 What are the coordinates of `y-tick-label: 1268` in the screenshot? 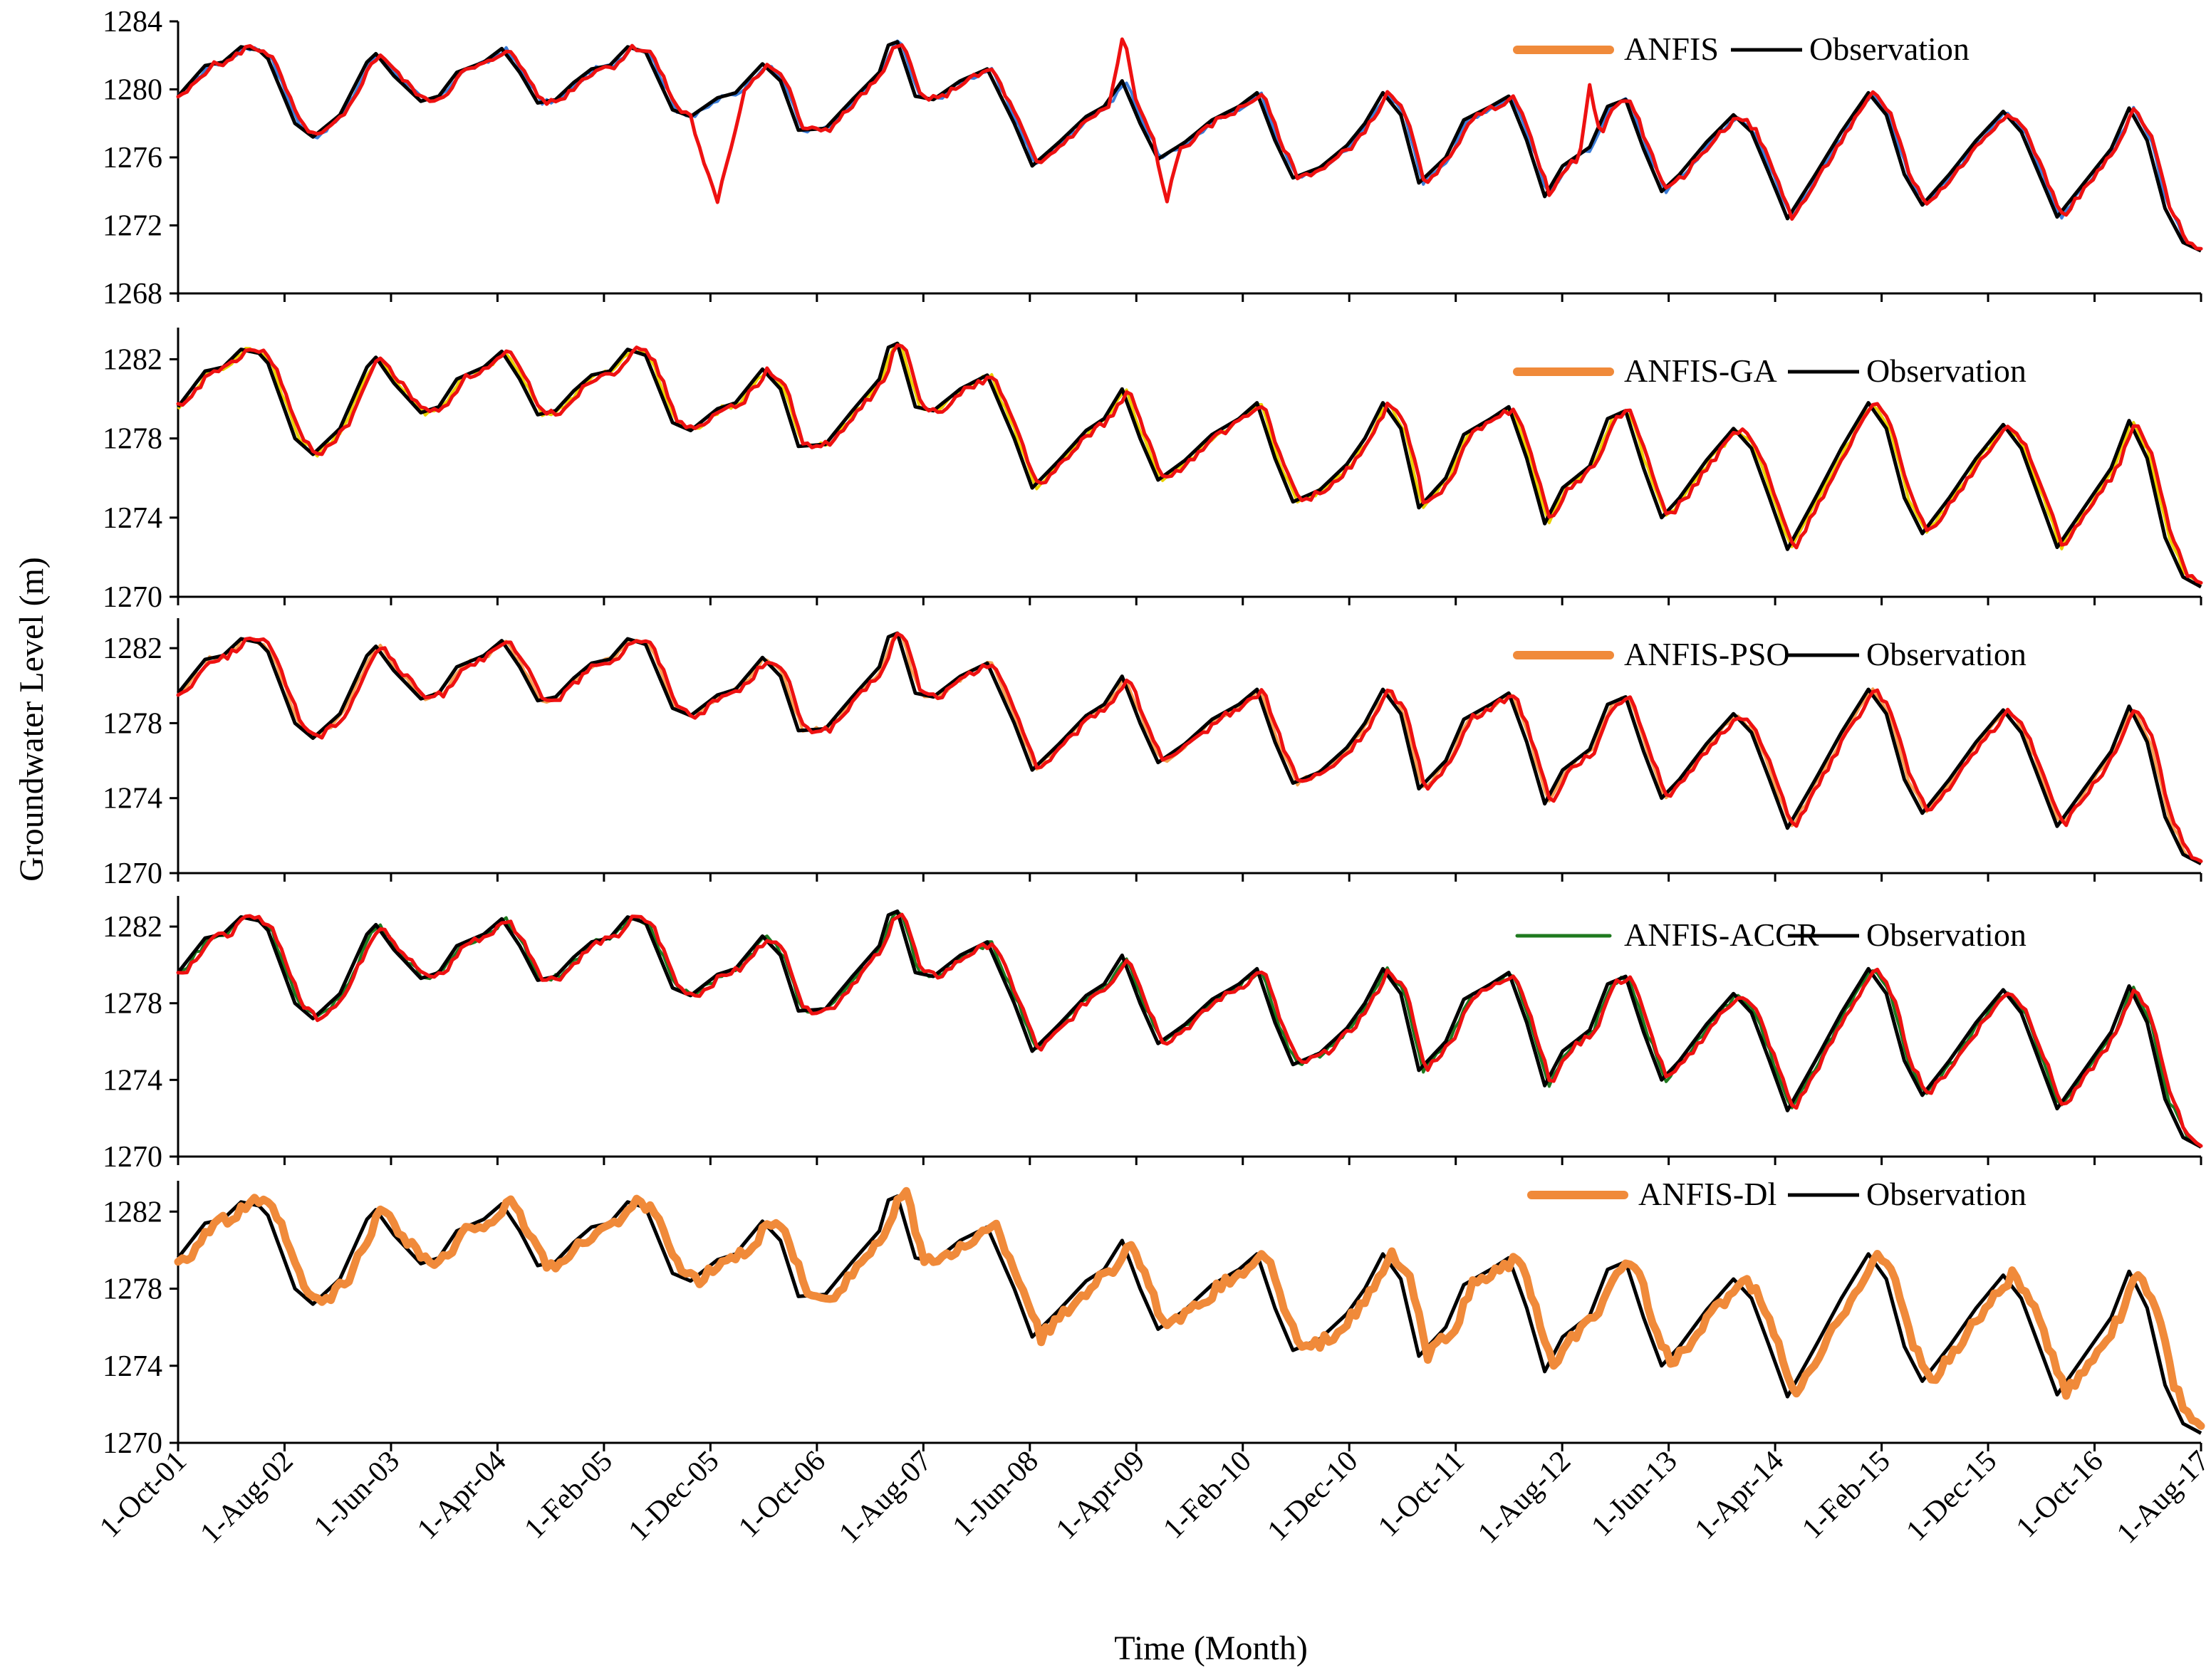 It's located at (132, 294).